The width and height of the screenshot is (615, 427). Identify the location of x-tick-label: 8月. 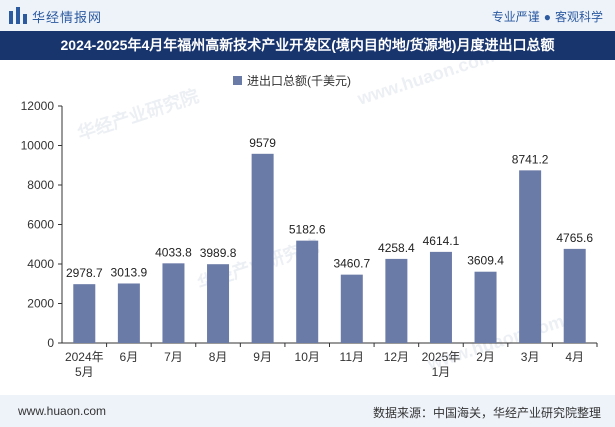
(218, 357).